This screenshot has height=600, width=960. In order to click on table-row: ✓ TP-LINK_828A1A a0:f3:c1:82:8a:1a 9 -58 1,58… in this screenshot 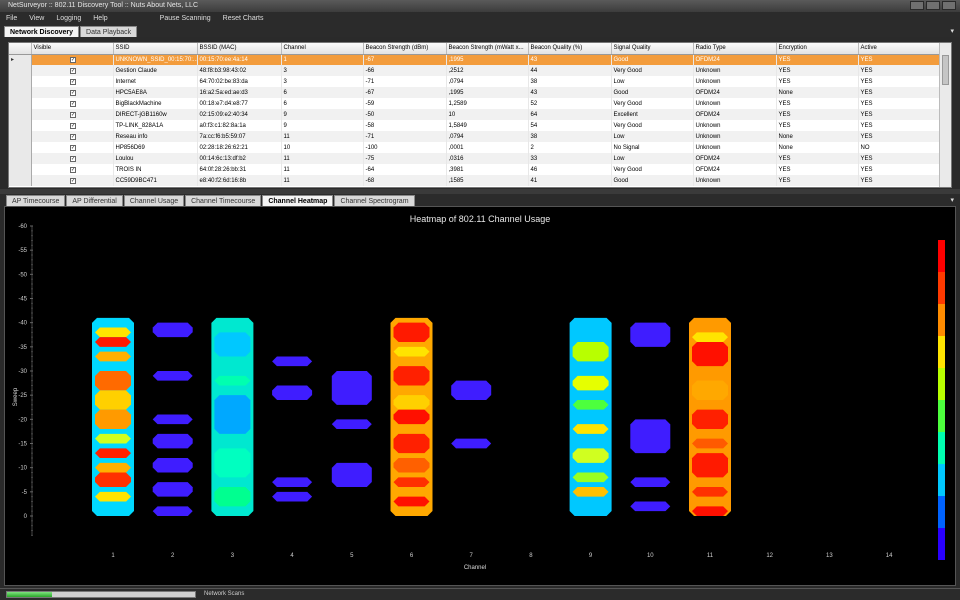, I will do `click(475, 125)`.